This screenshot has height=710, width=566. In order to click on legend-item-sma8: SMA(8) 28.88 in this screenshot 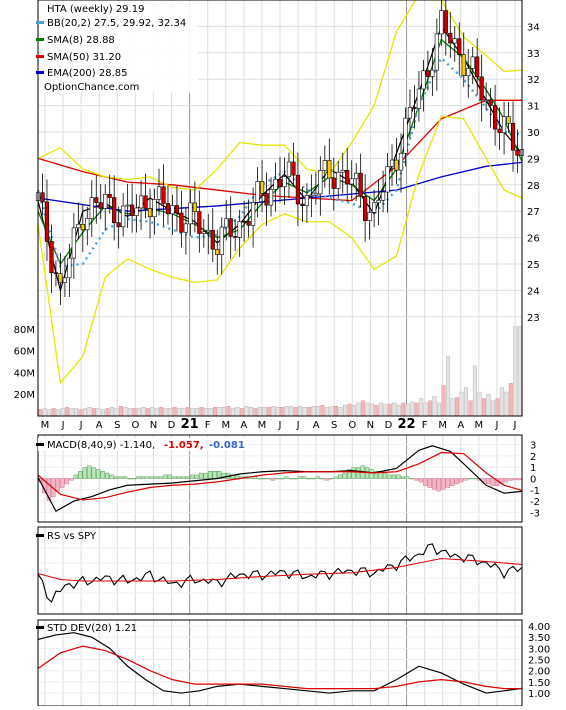, I will do `click(81, 40)`.